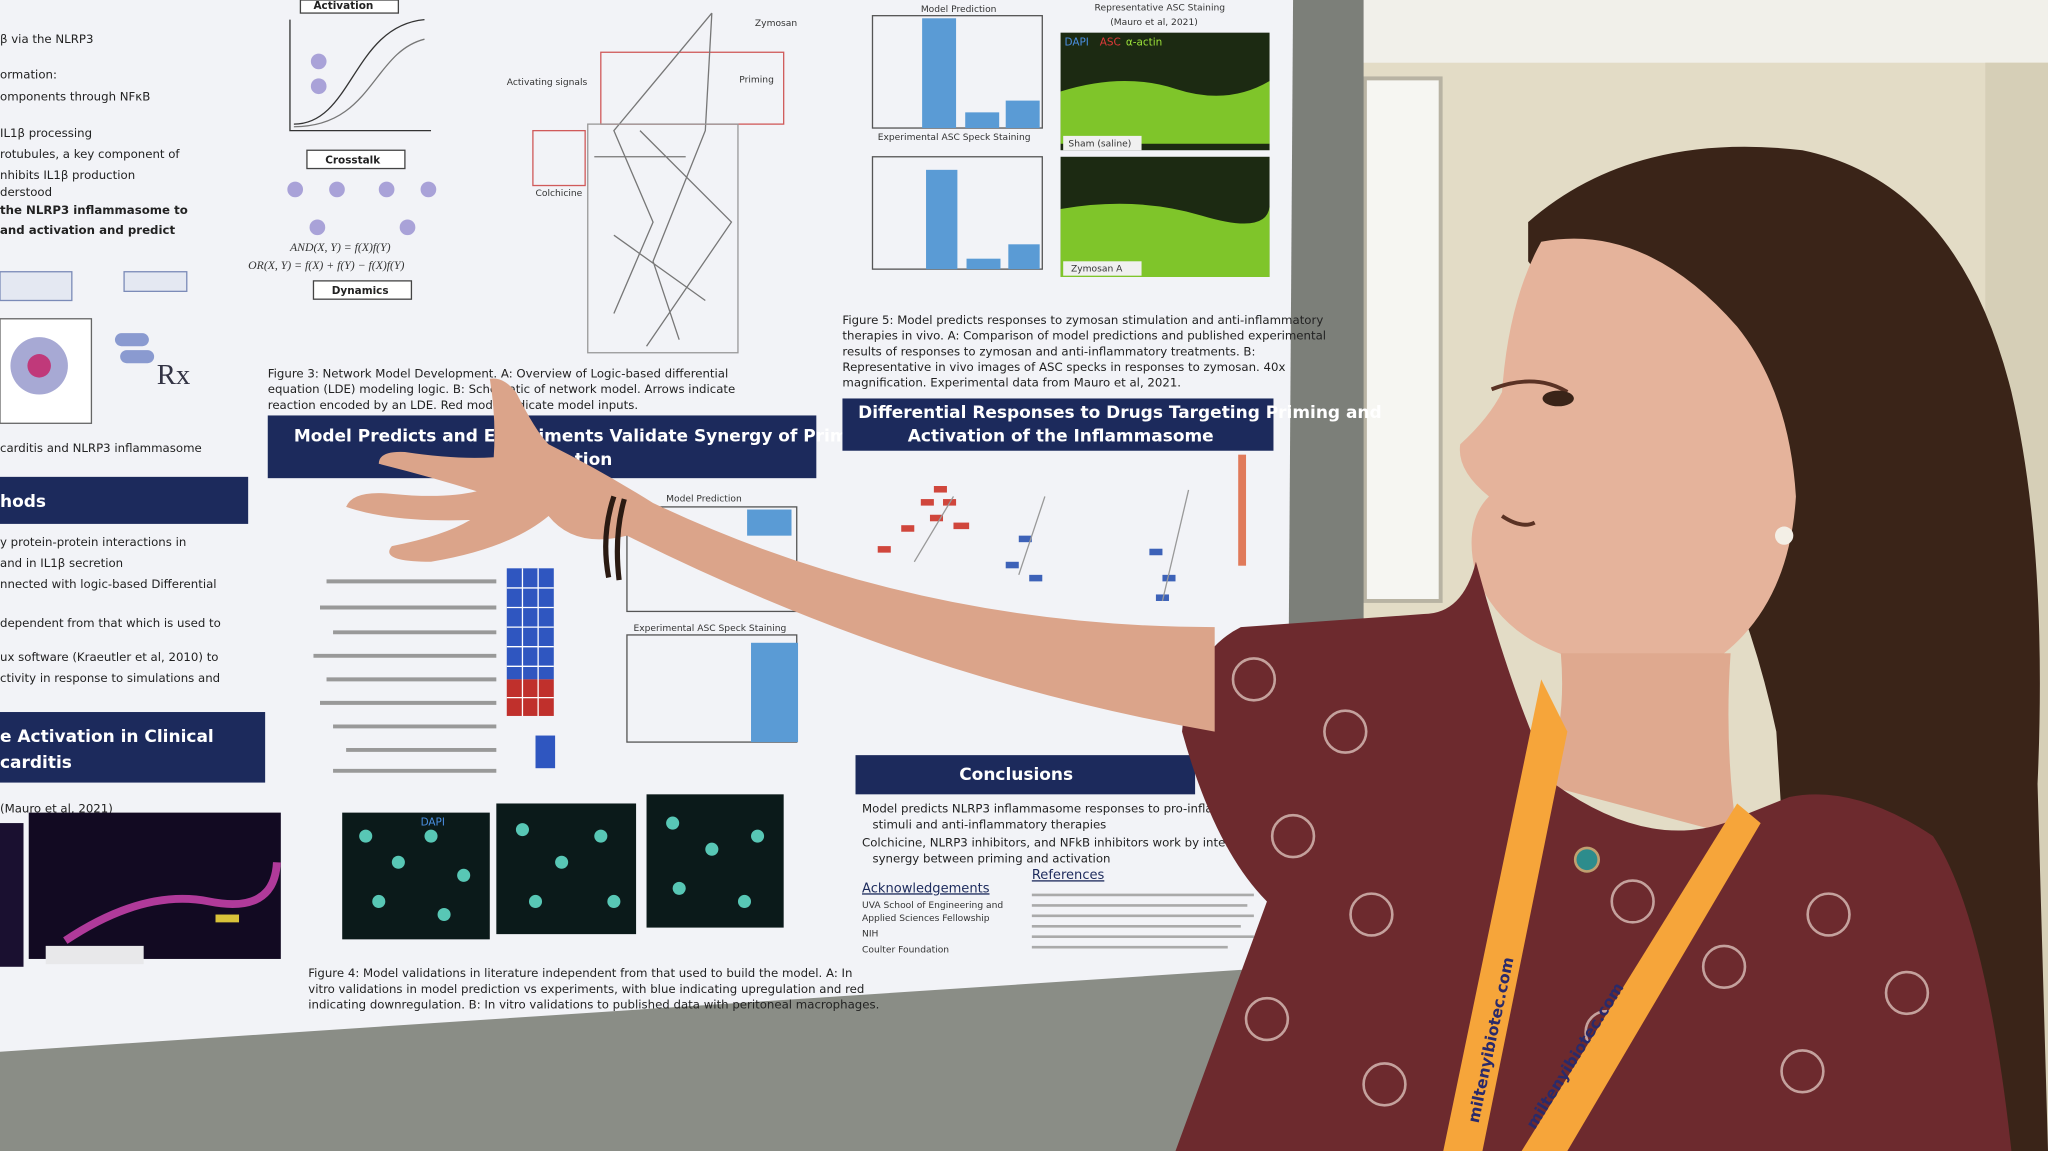 The image size is (2048, 1151). What do you see at coordinates (28, 74) in the screenshot?
I see `poster-text: ormation:` at bounding box center [28, 74].